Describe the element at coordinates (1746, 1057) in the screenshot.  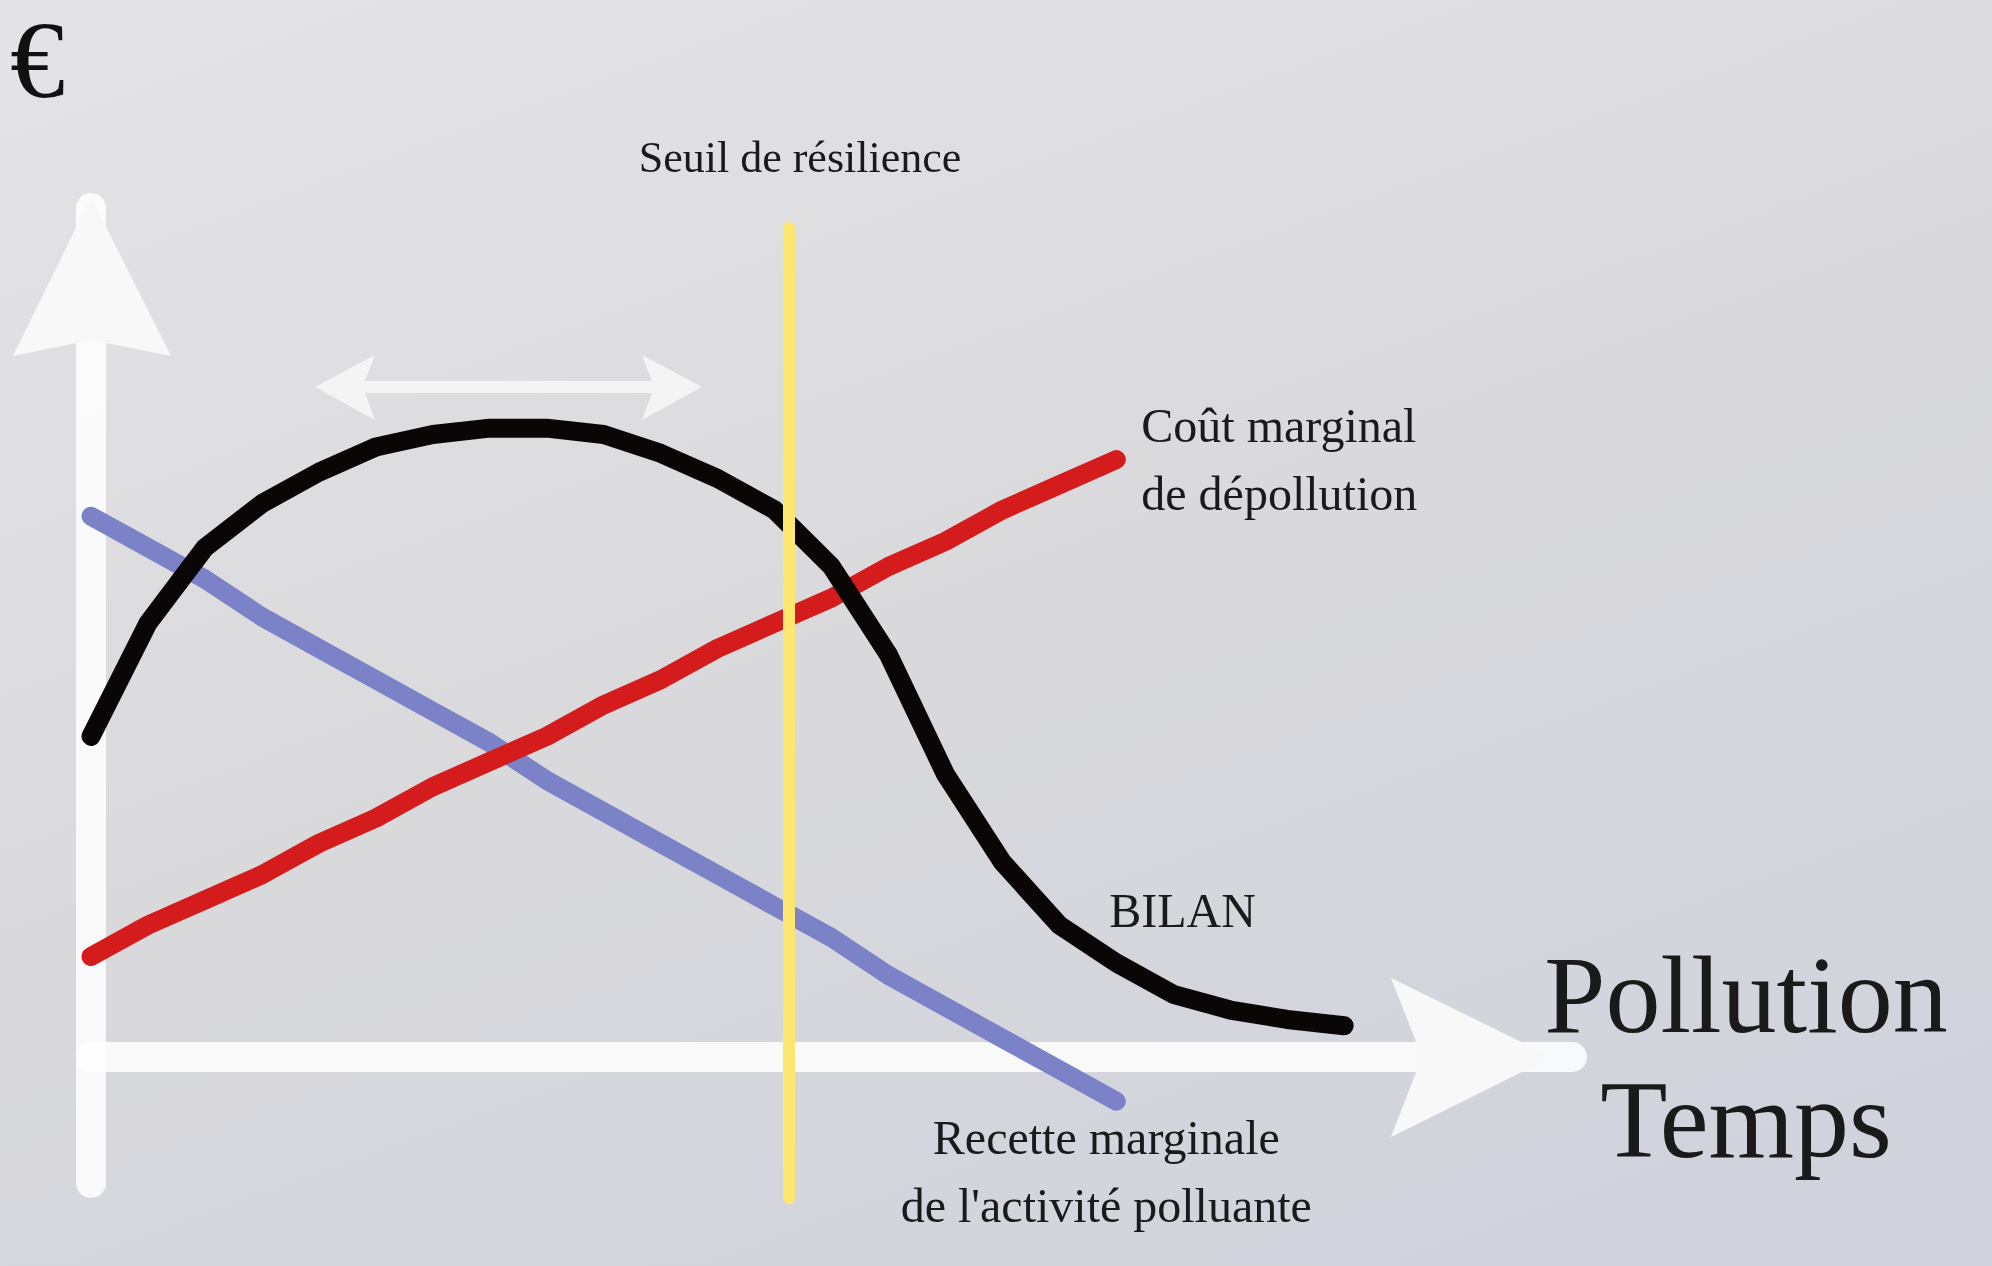
I see `x-axis-title: Pollution Temps` at that location.